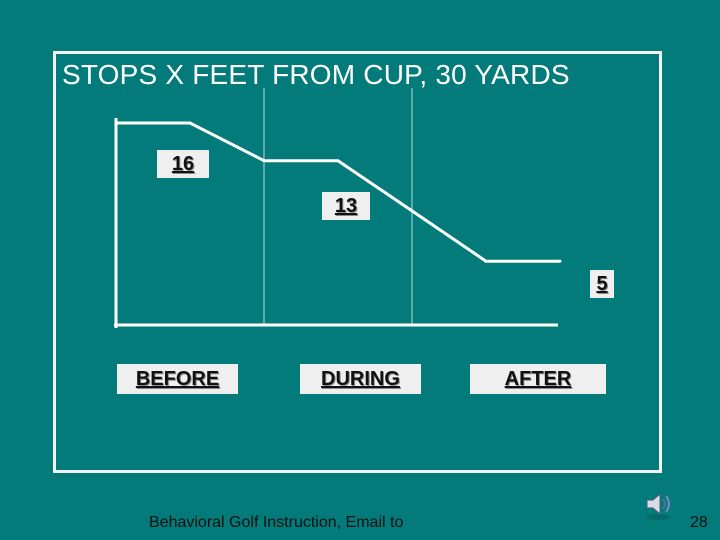 The width and height of the screenshot is (720, 540). What do you see at coordinates (658, 504) in the screenshot?
I see `speaker-icon` at bounding box center [658, 504].